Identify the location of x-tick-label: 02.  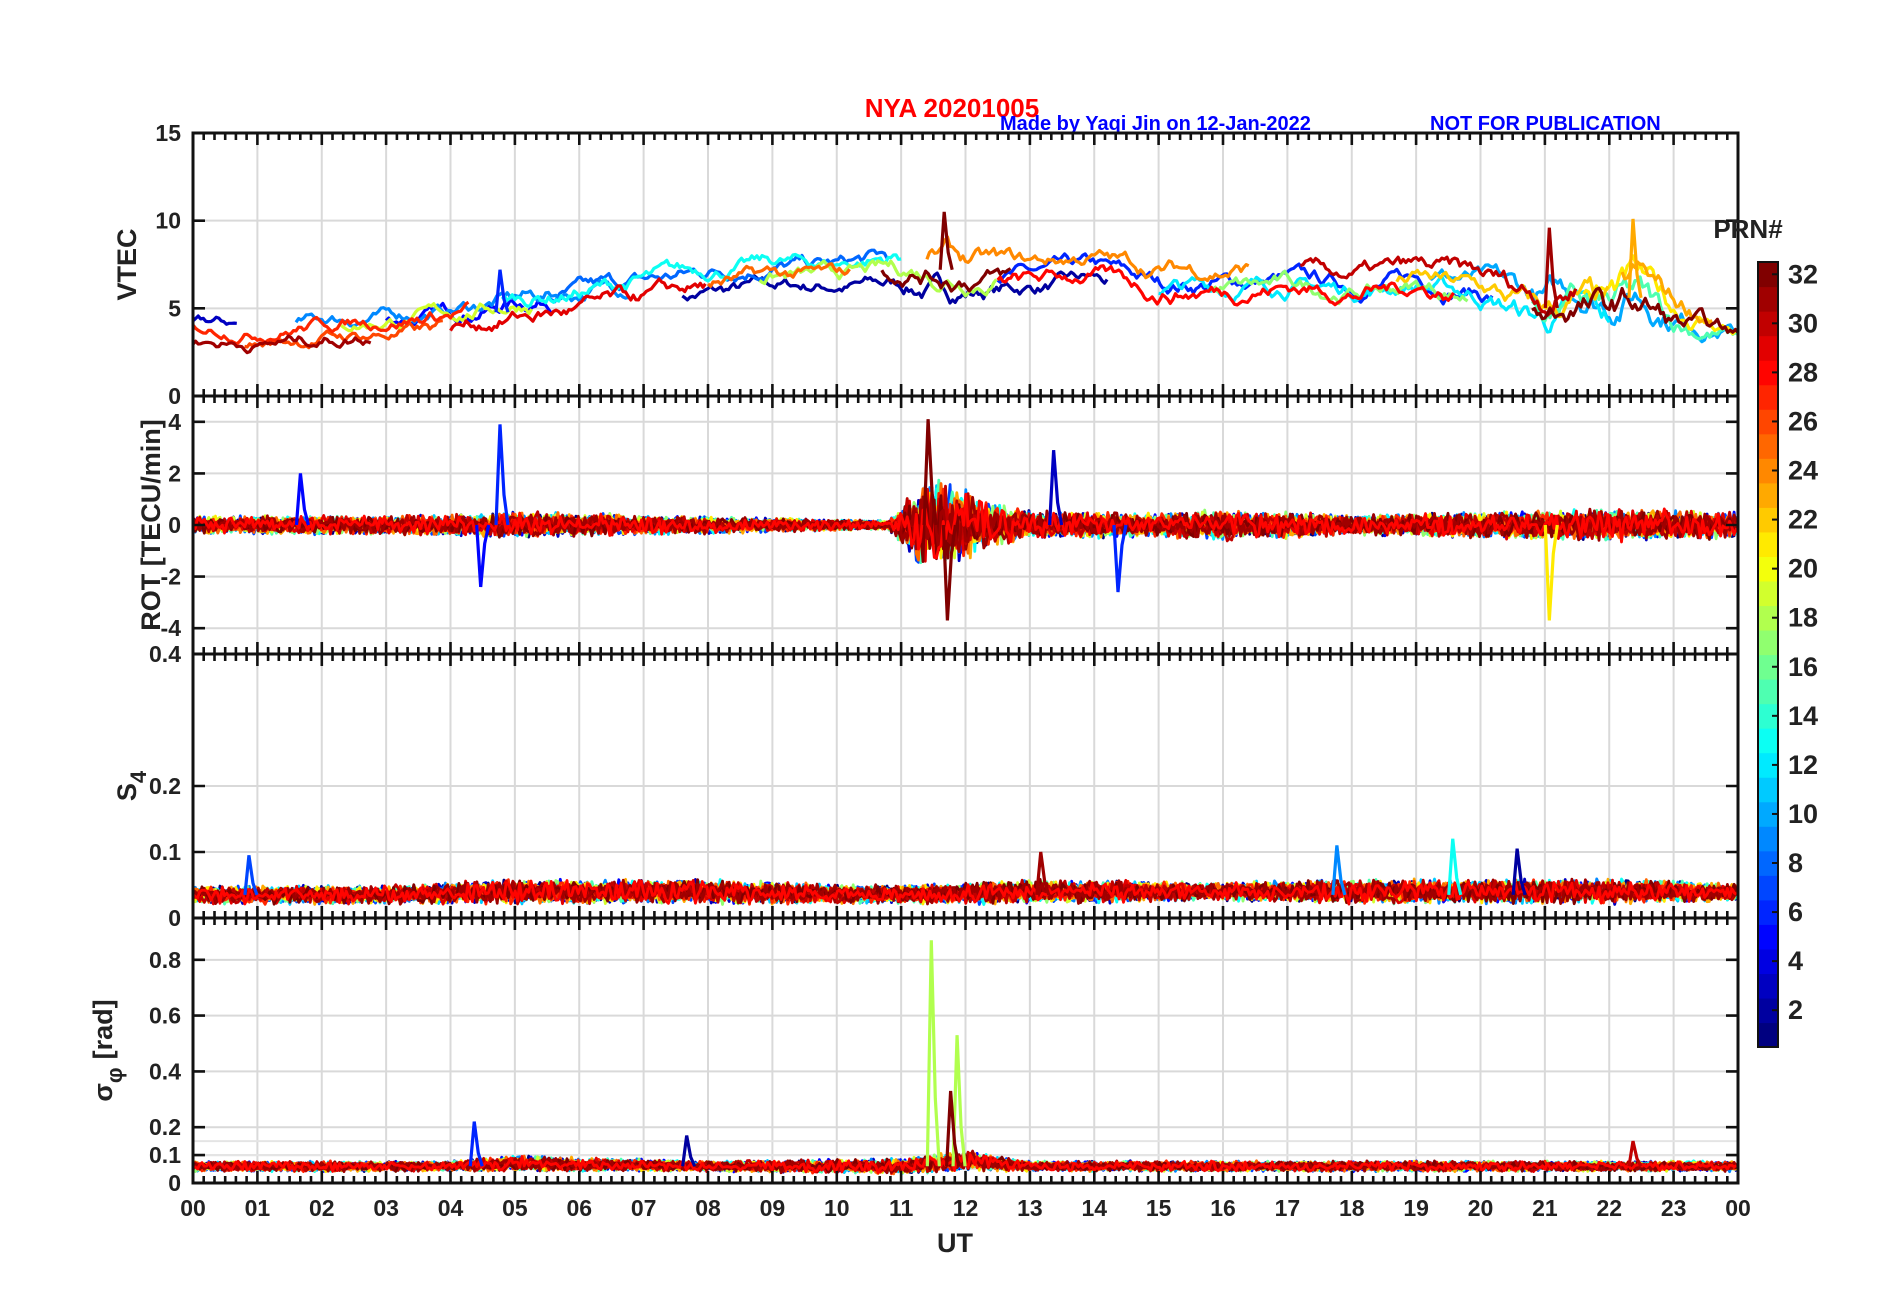
(322, 1208).